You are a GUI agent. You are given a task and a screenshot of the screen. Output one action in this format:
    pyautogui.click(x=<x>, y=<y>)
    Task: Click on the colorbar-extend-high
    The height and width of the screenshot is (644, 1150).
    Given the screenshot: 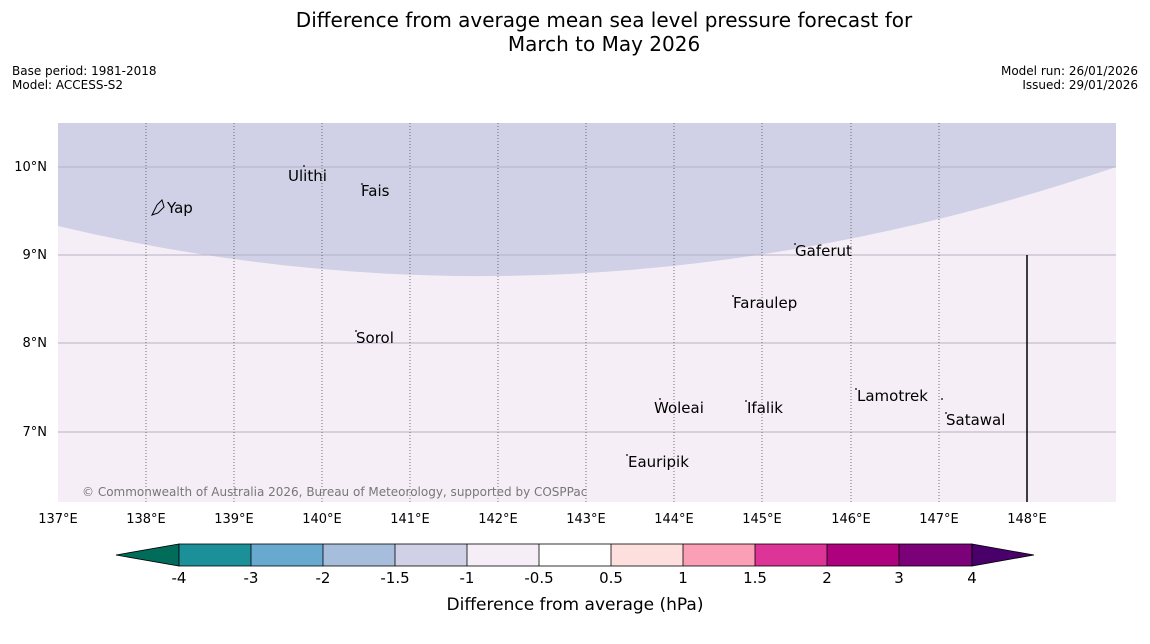 What is the action you would take?
    pyautogui.click(x=1003, y=555)
    